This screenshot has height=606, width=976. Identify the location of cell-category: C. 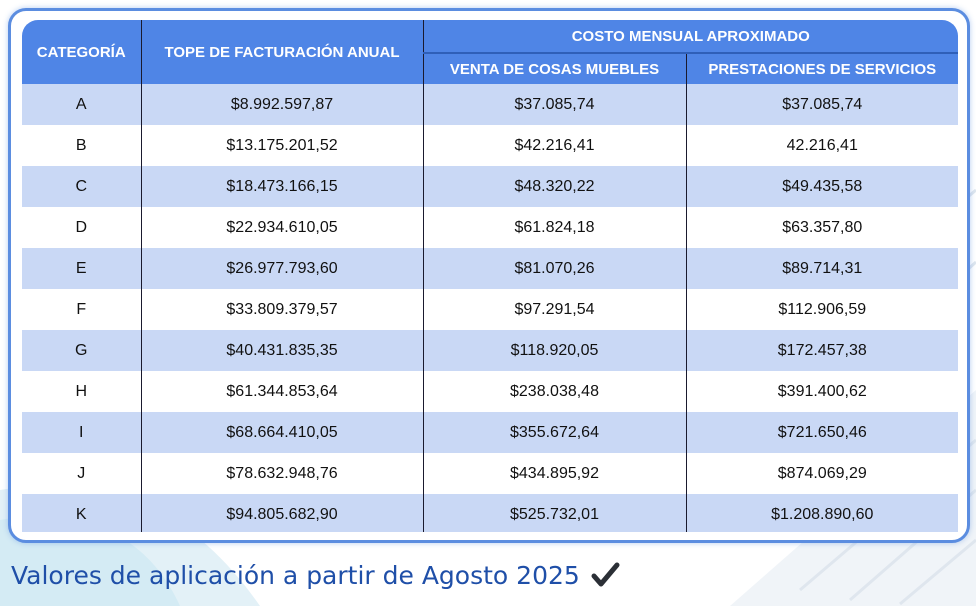
(81, 186).